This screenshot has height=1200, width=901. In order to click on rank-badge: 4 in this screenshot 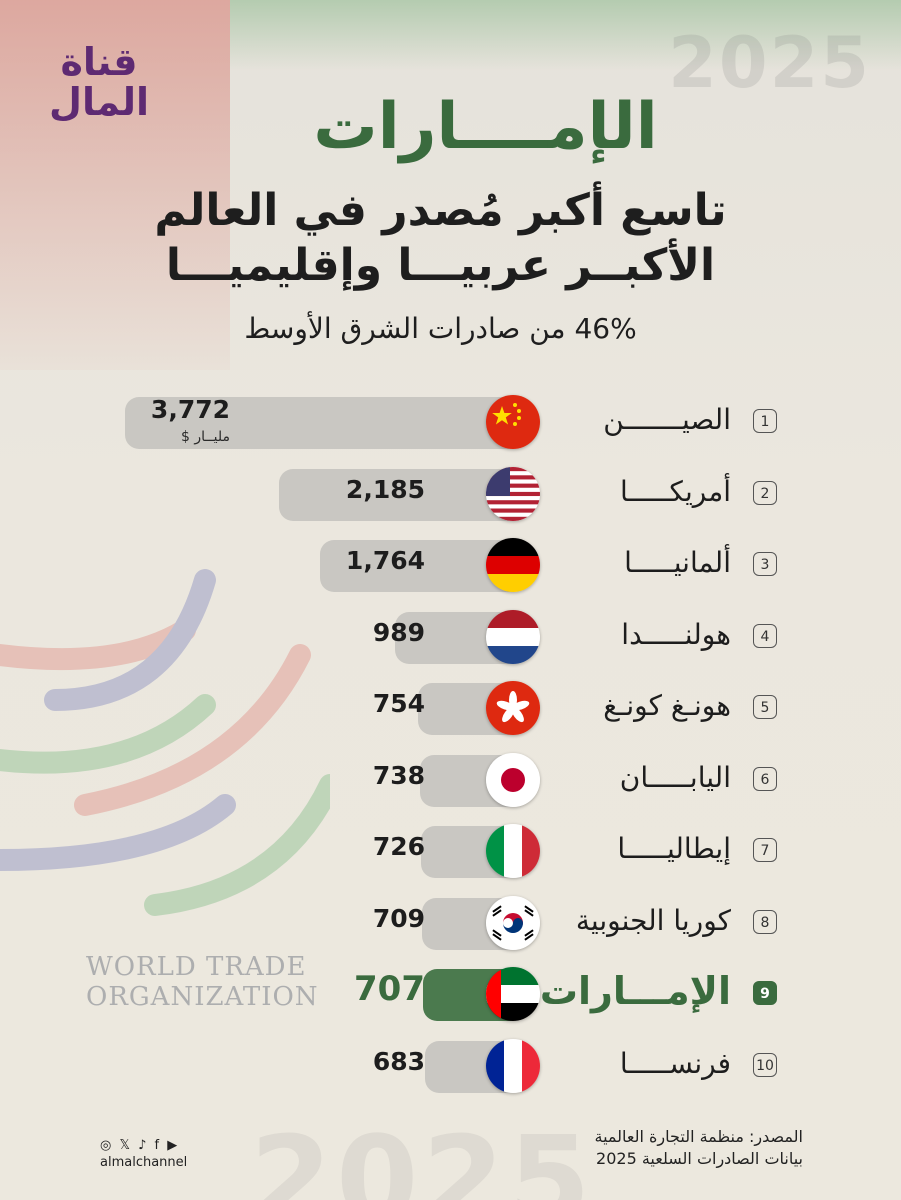, I will do `click(765, 635)`.